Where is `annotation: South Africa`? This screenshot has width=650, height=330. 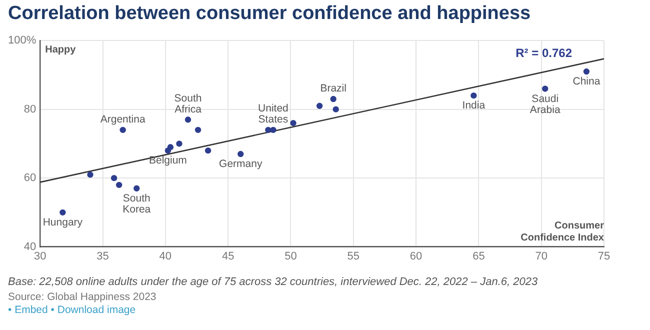 annotation: South Africa is located at coordinates (188, 104).